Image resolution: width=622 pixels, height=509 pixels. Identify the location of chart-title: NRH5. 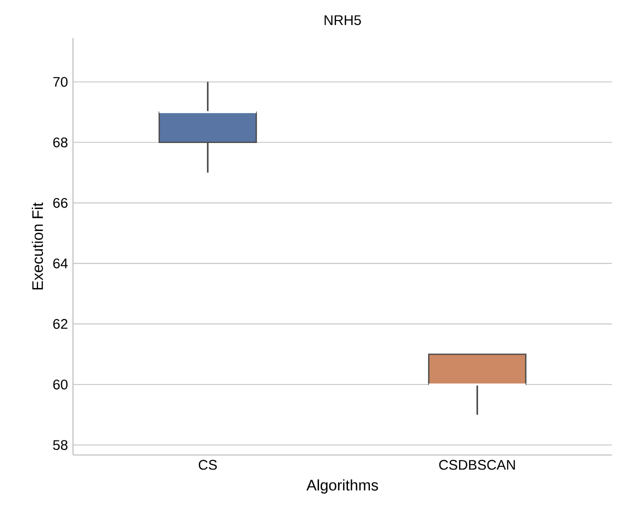
(342, 20).